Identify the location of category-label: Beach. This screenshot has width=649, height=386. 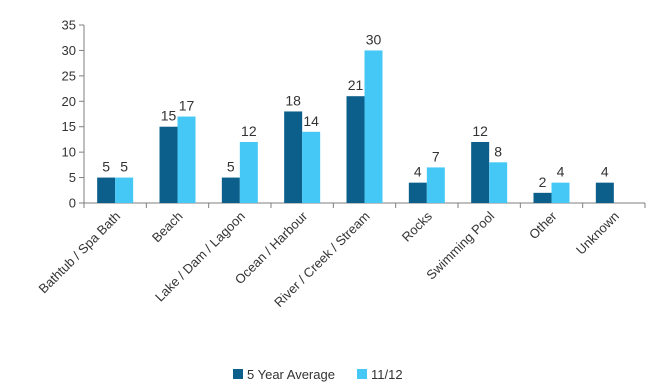
(167, 227).